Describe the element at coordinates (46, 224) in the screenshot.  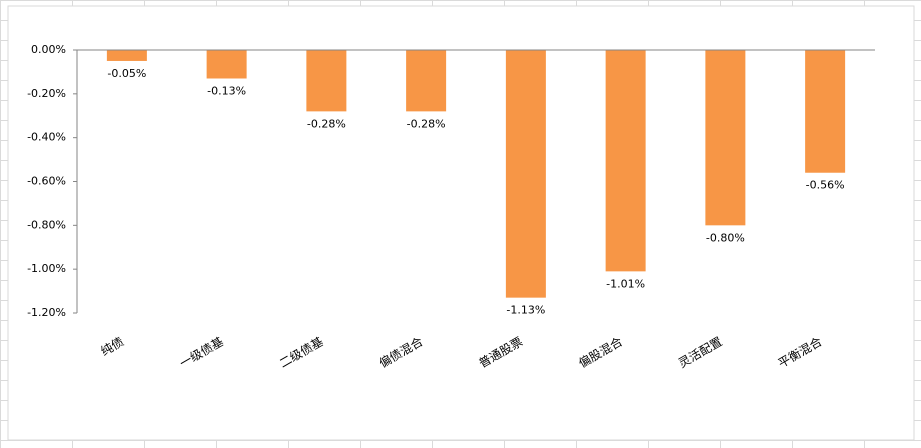
I see `y-tick-label: -0.80%` at that location.